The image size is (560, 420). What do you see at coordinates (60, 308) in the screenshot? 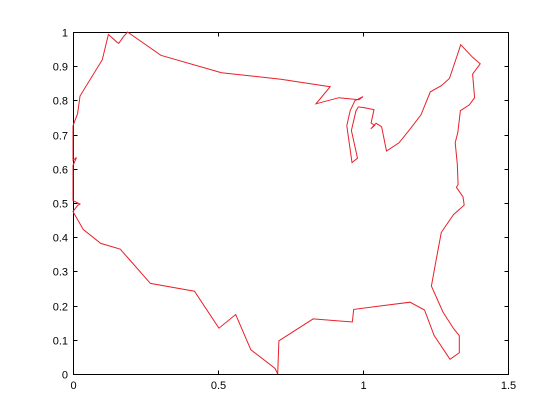
I see `y-tick-label: 0.2` at bounding box center [60, 308].